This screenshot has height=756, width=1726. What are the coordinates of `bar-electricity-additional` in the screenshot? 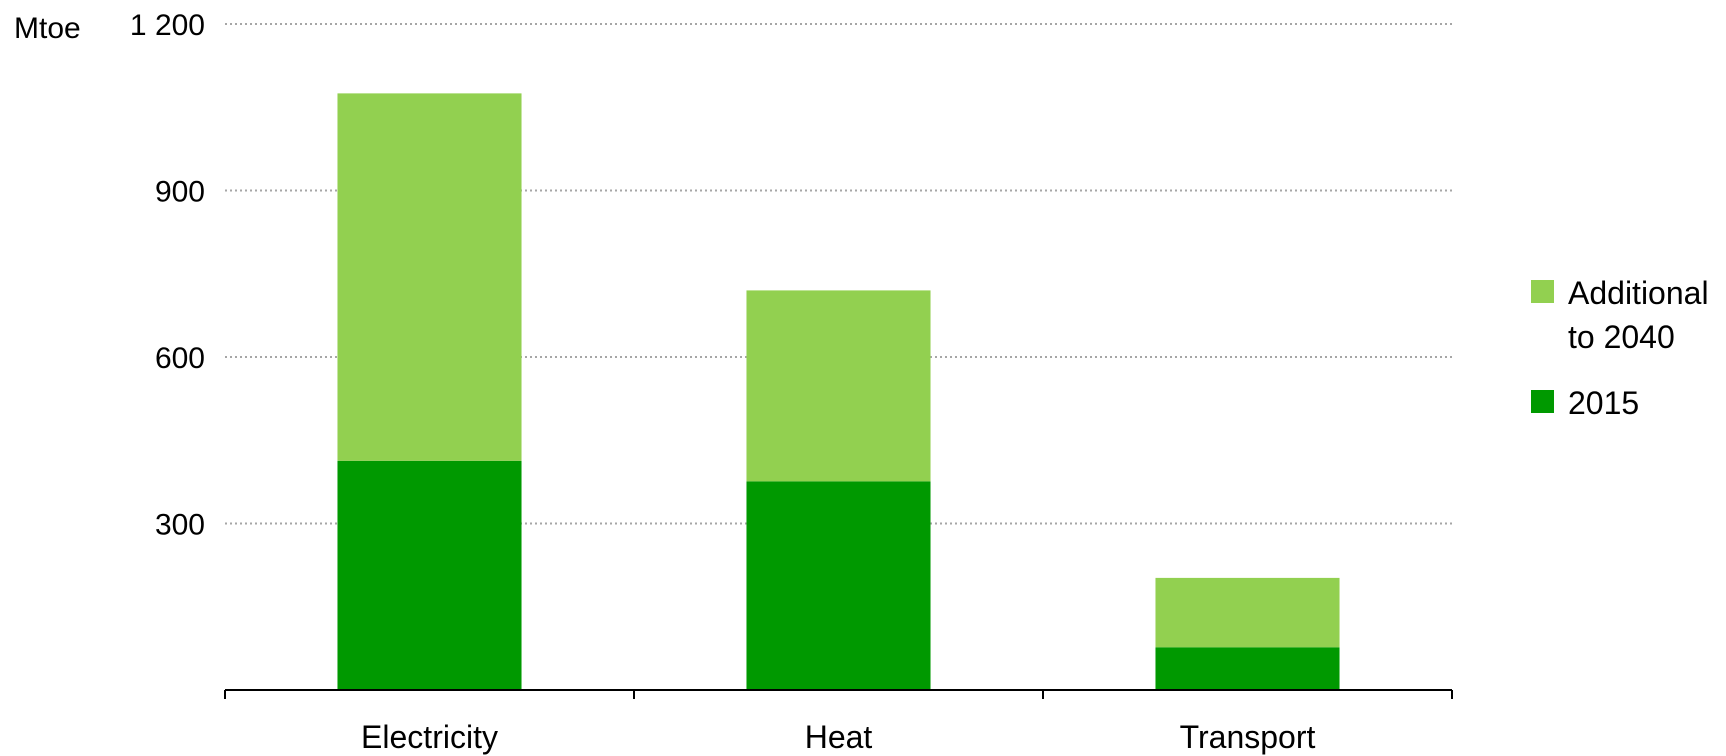 It's located at (429, 277).